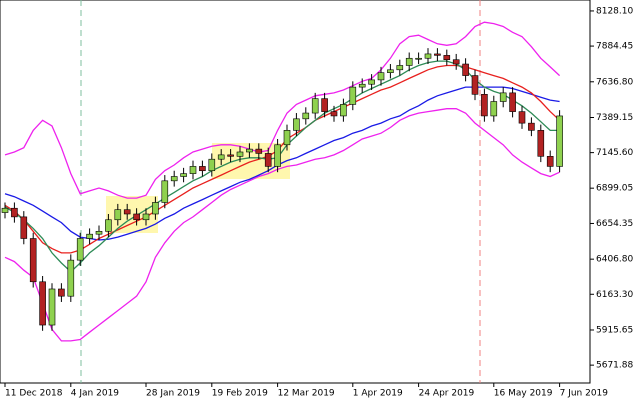 The image size is (633, 404). What do you see at coordinates (95, 394) in the screenshot?
I see `x-tick-label: 4 Jan 2019` at bounding box center [95, 394].